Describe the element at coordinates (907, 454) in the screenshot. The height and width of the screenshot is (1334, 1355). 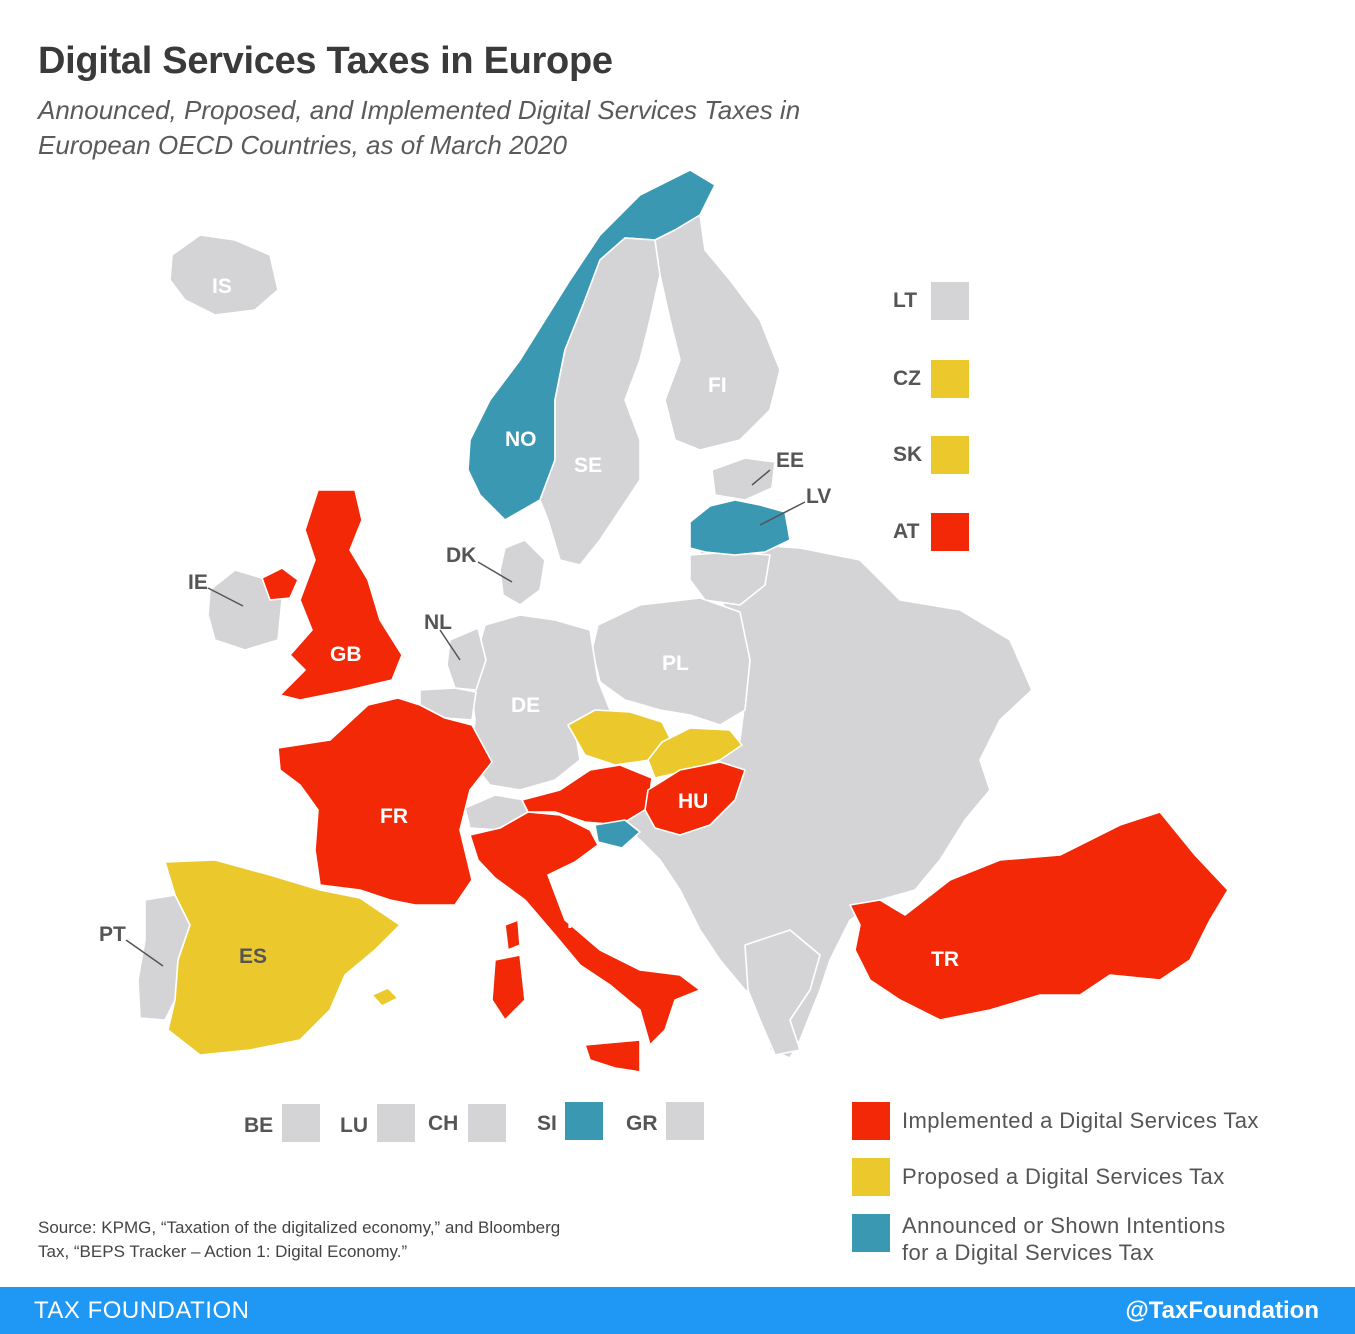
I see `small-label-sk: SK` at that location.